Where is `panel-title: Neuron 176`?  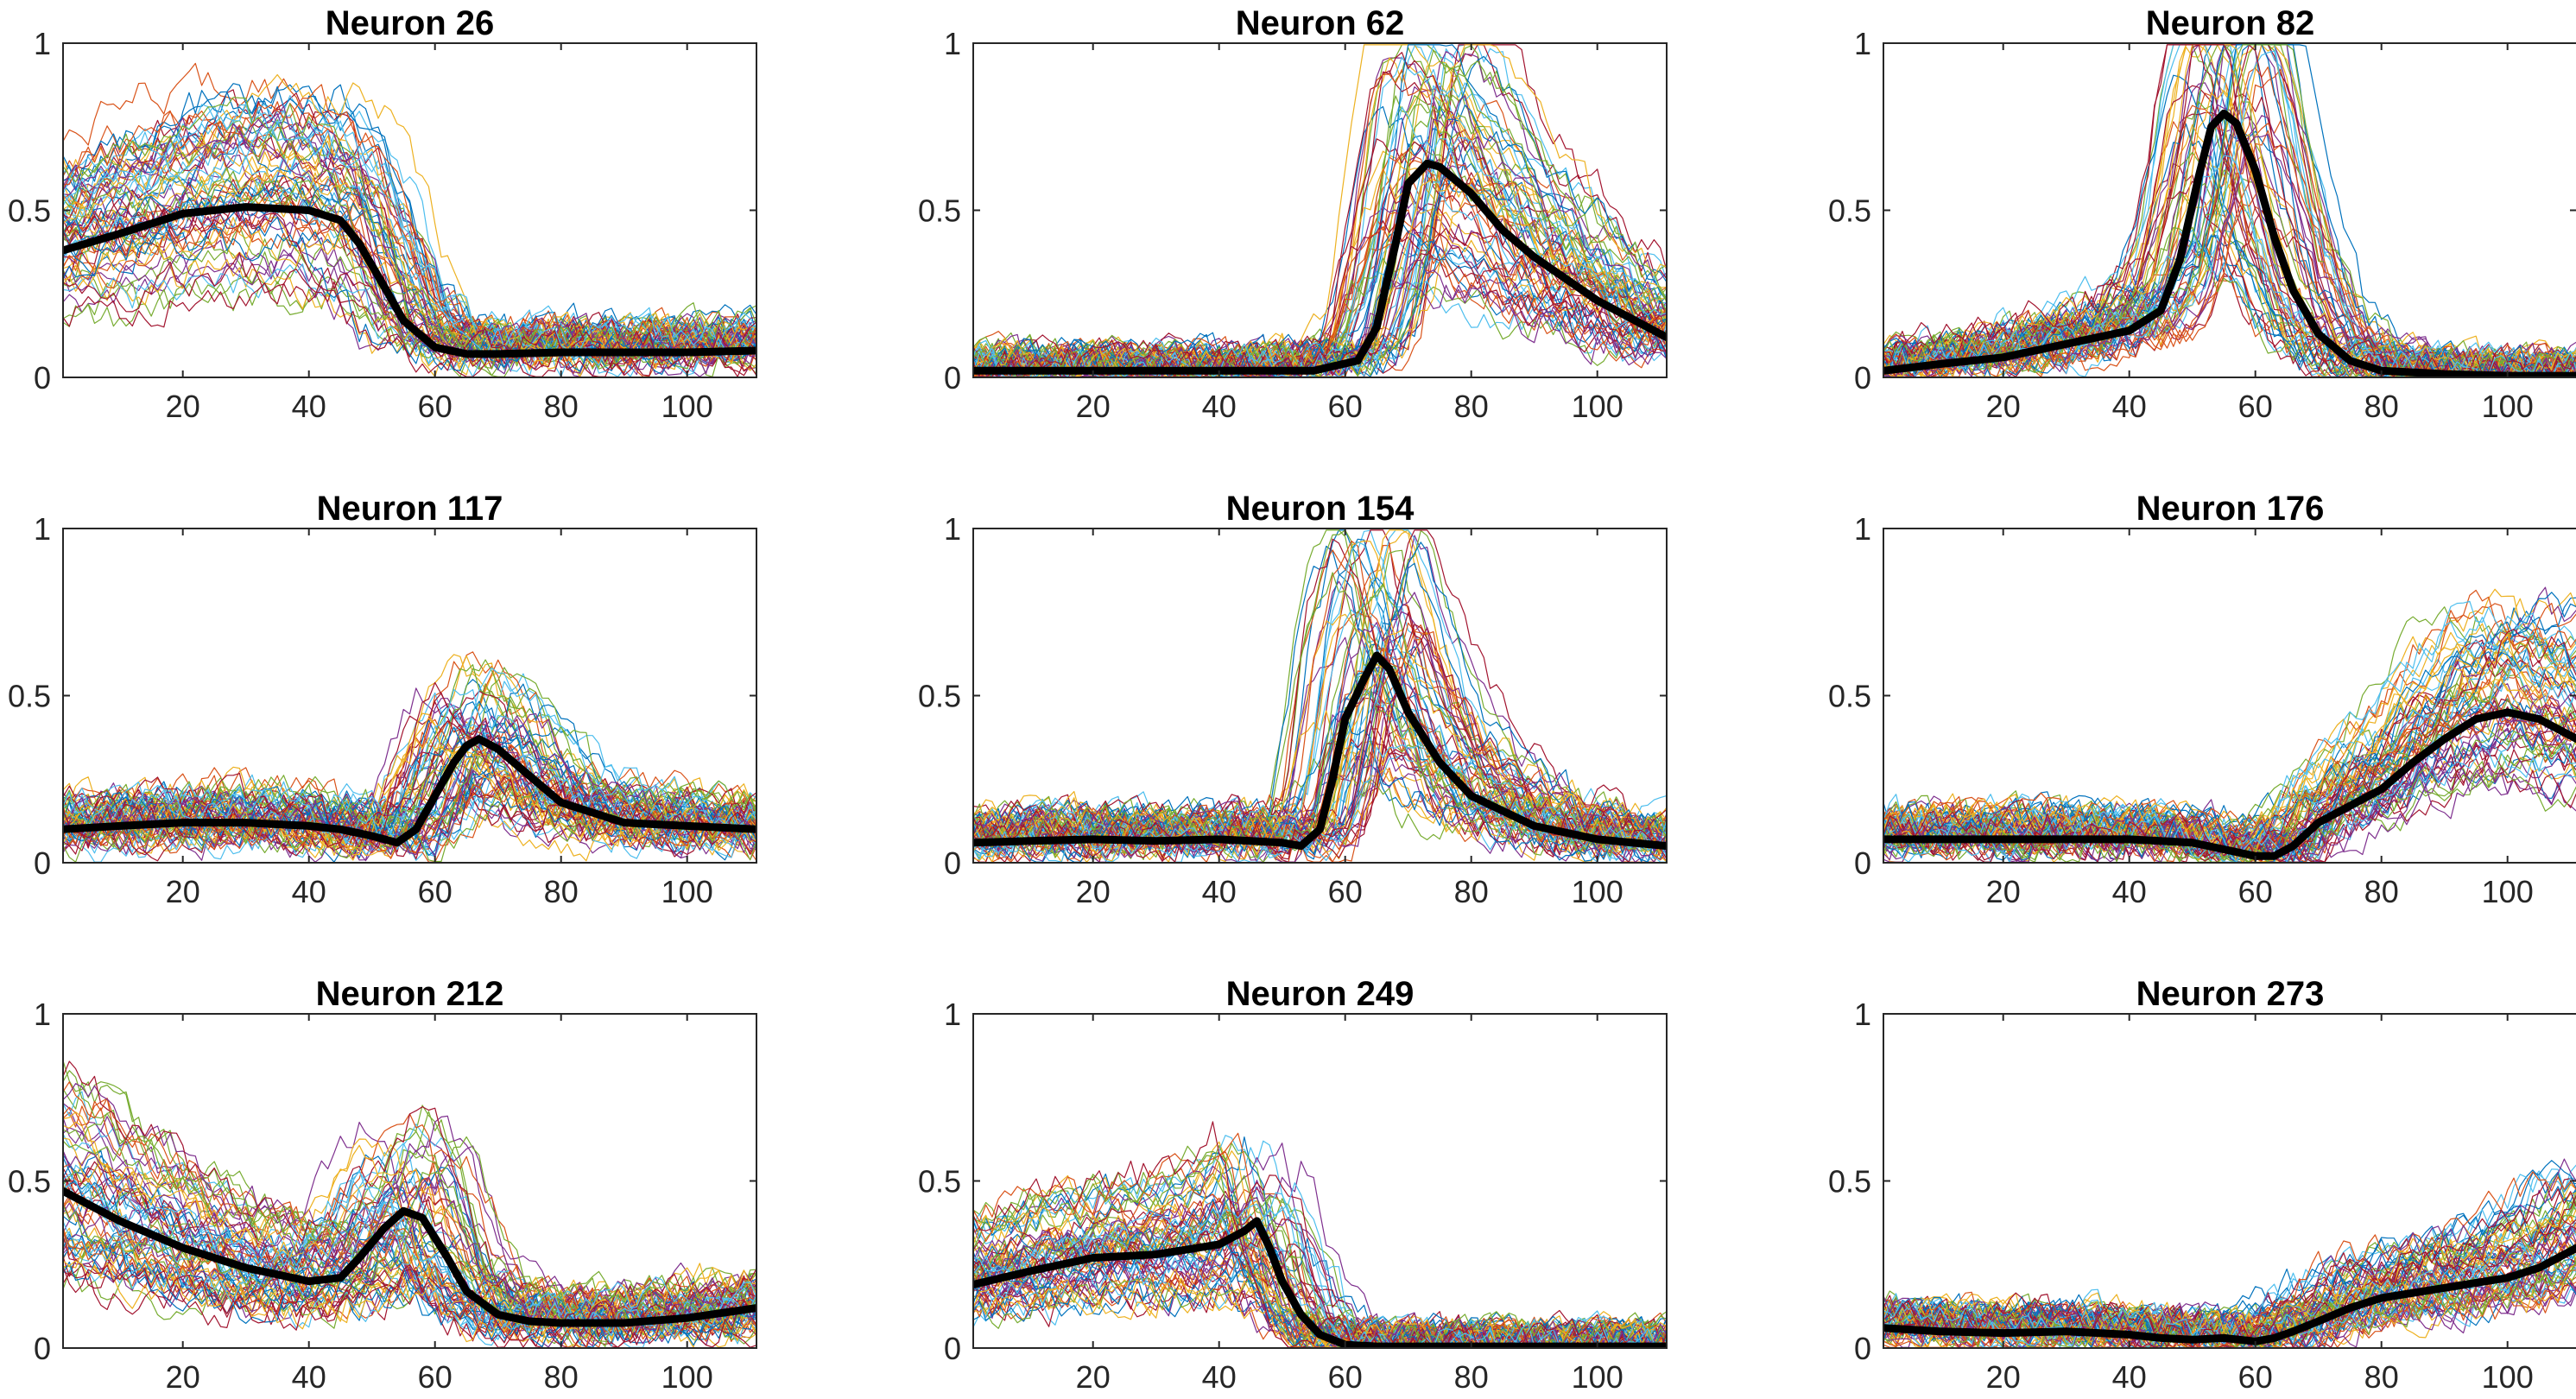
panel-title: Neuron 176 is located at coordinates (2230, 509).